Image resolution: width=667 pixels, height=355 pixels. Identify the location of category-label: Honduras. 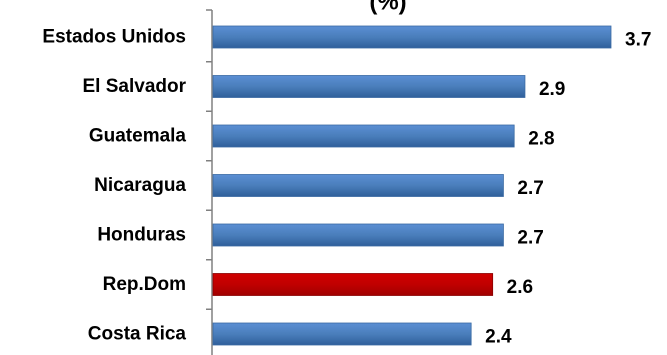
(141, 235).